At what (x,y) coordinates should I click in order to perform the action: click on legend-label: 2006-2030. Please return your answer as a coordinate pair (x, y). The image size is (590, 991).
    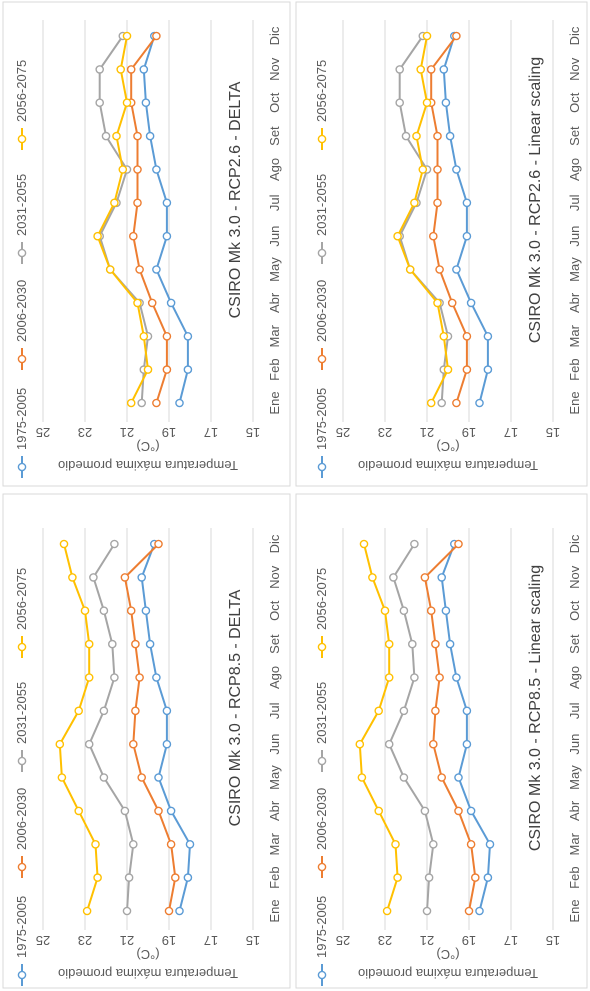
    Looking at the image, I should click on (321, 311).